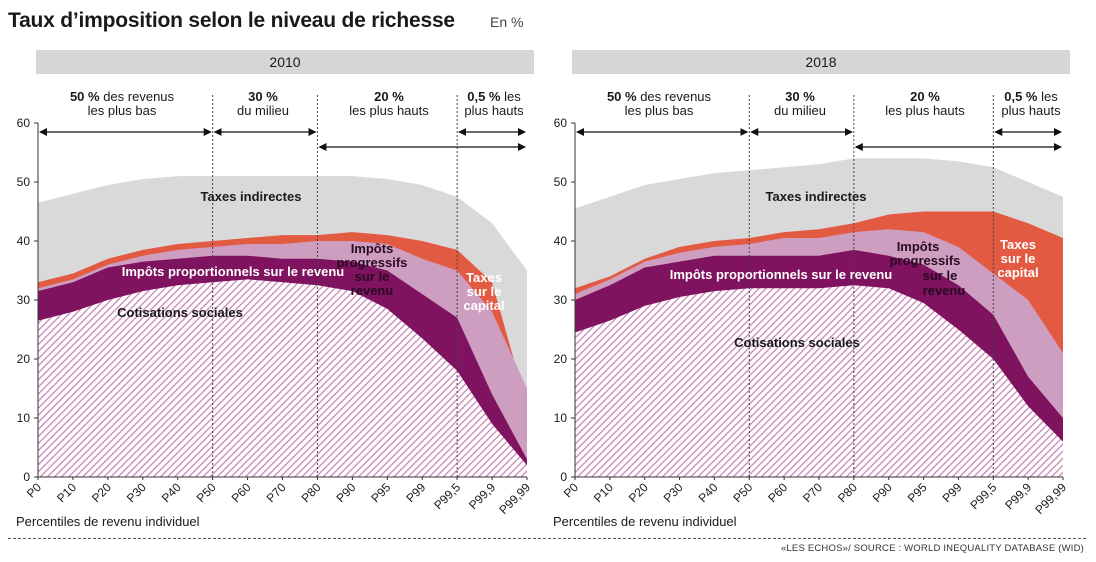 The height and width of the screenshot is (562, 1096). What do you see at coordinates (547, 538) in the screenshot?
I see `footer-divider` at bounding box center [547, 538].